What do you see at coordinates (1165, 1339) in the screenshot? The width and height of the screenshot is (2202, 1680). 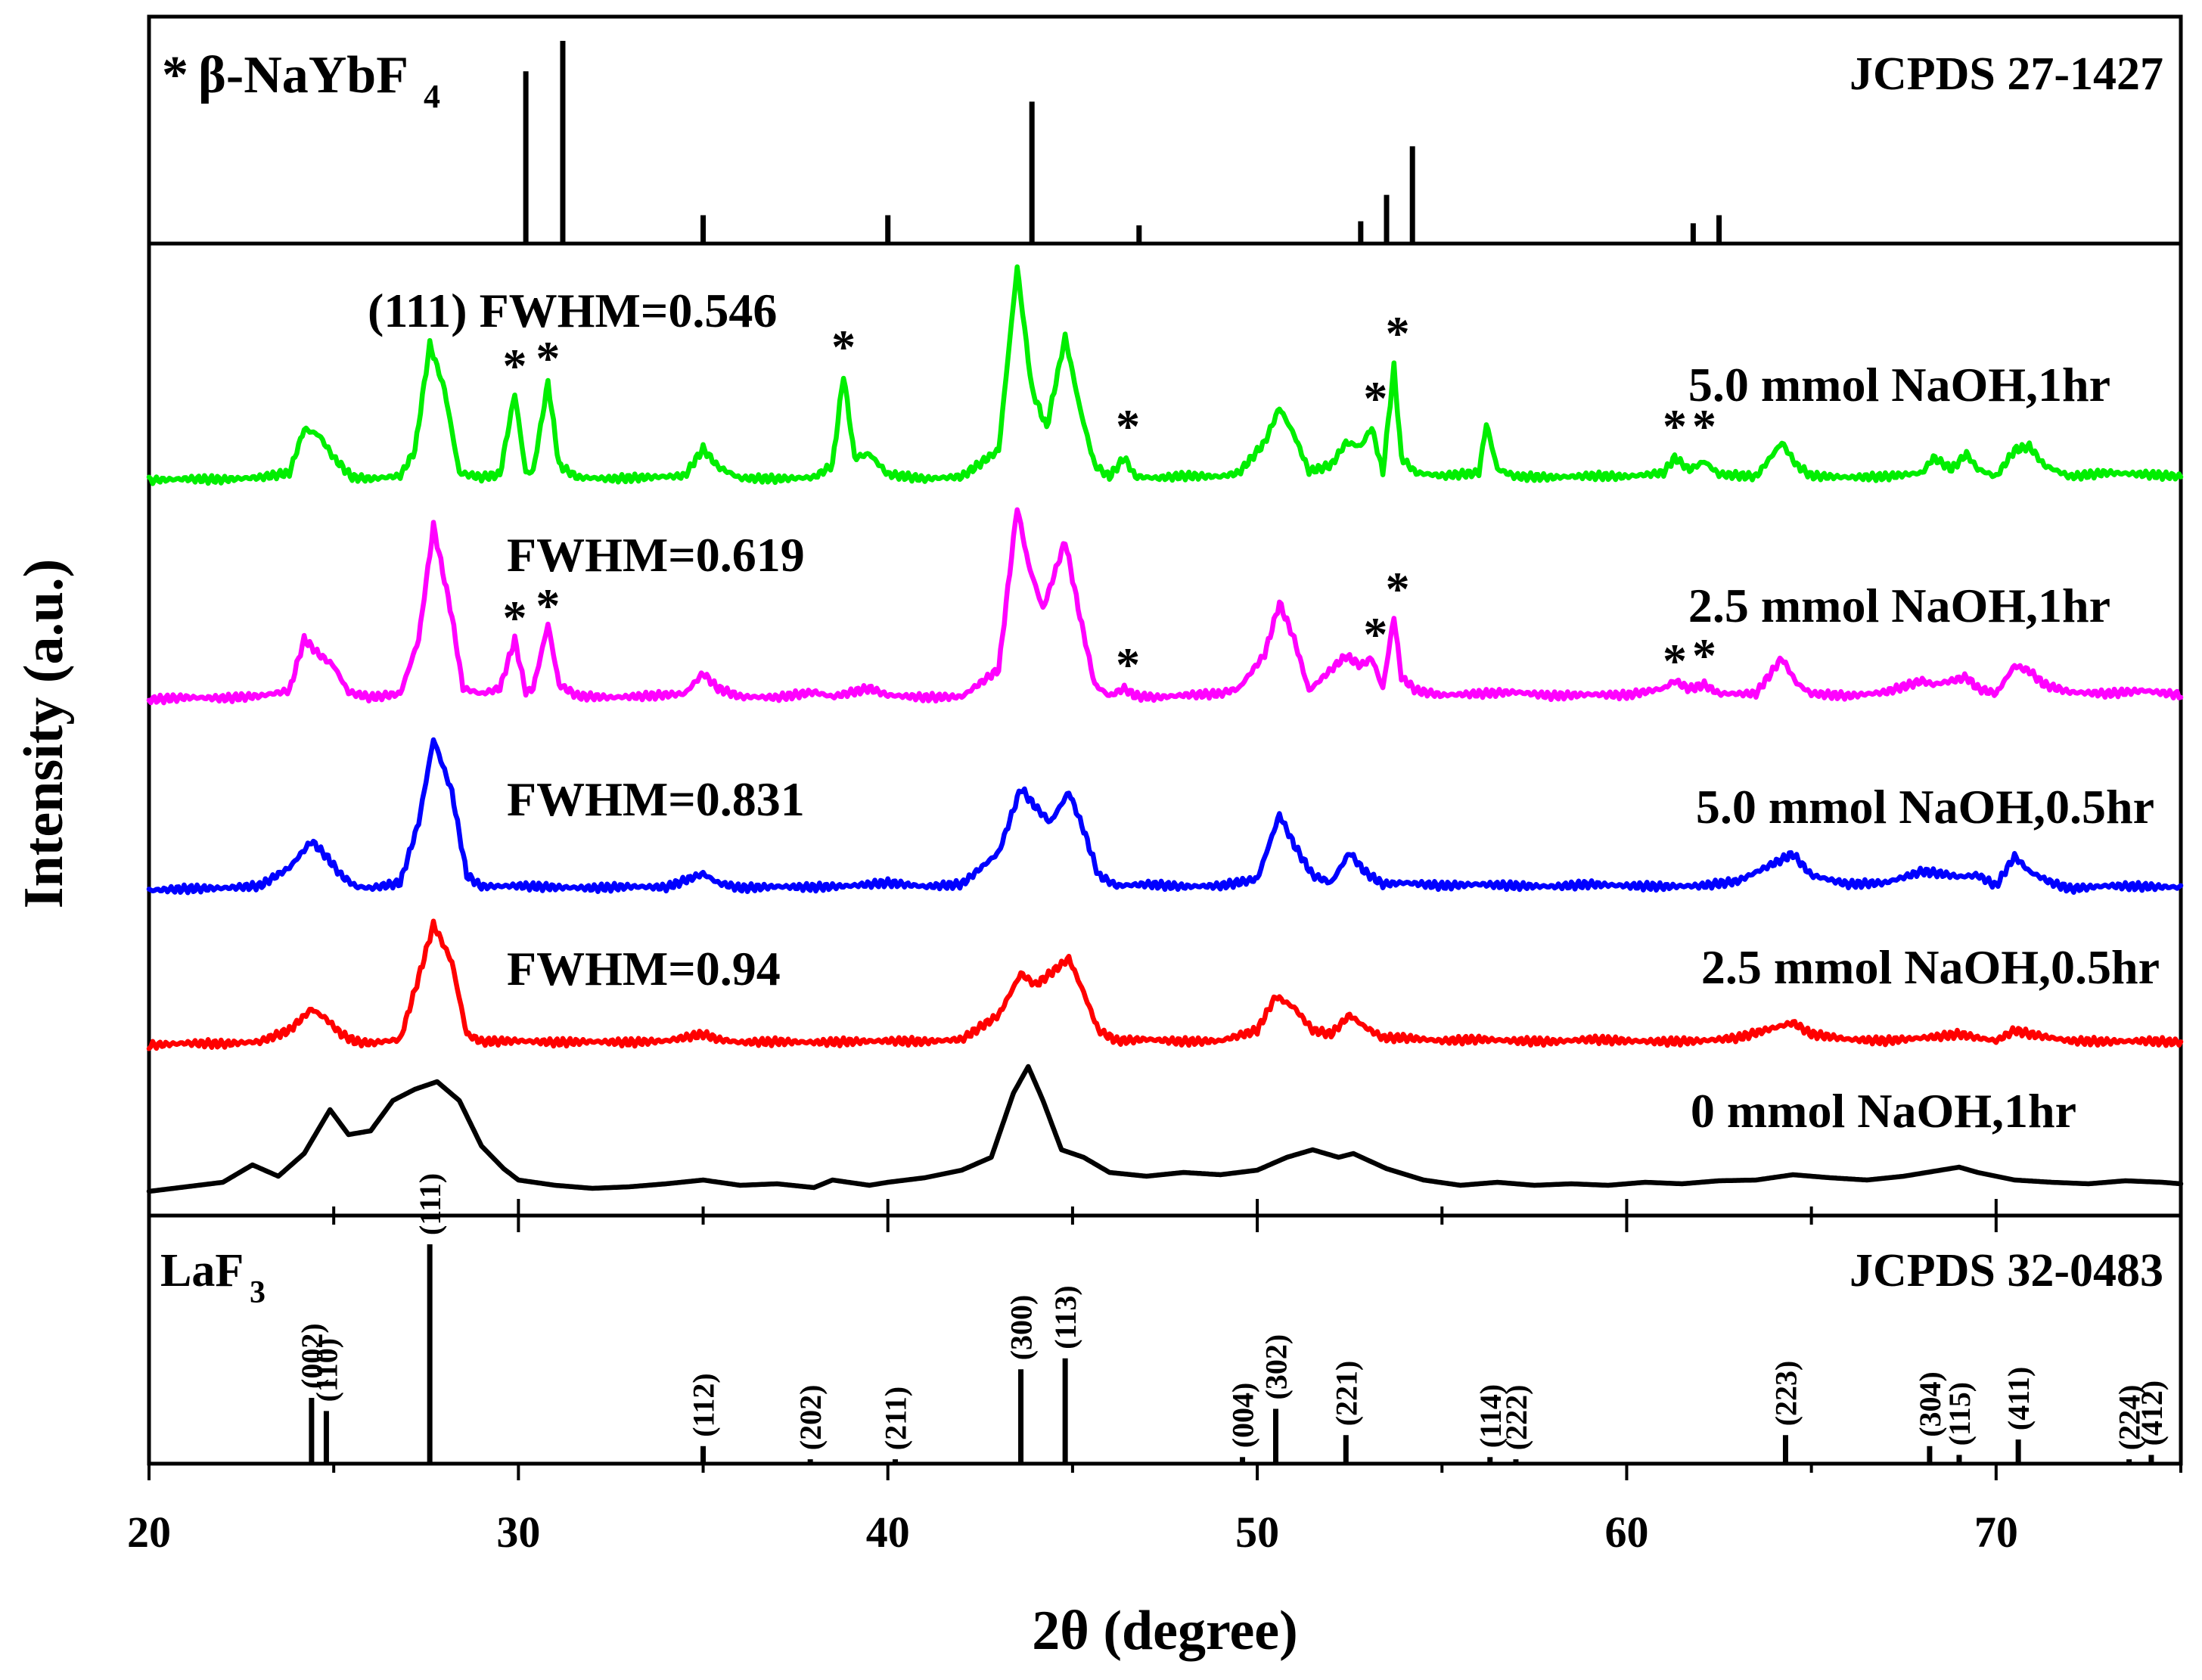 I see `bottom-panel-frame` at bounding box center [1165, 1339].